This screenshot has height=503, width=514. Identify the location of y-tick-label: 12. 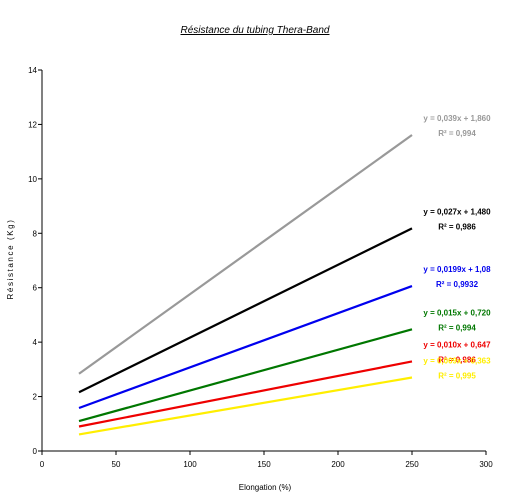
(32, 124).